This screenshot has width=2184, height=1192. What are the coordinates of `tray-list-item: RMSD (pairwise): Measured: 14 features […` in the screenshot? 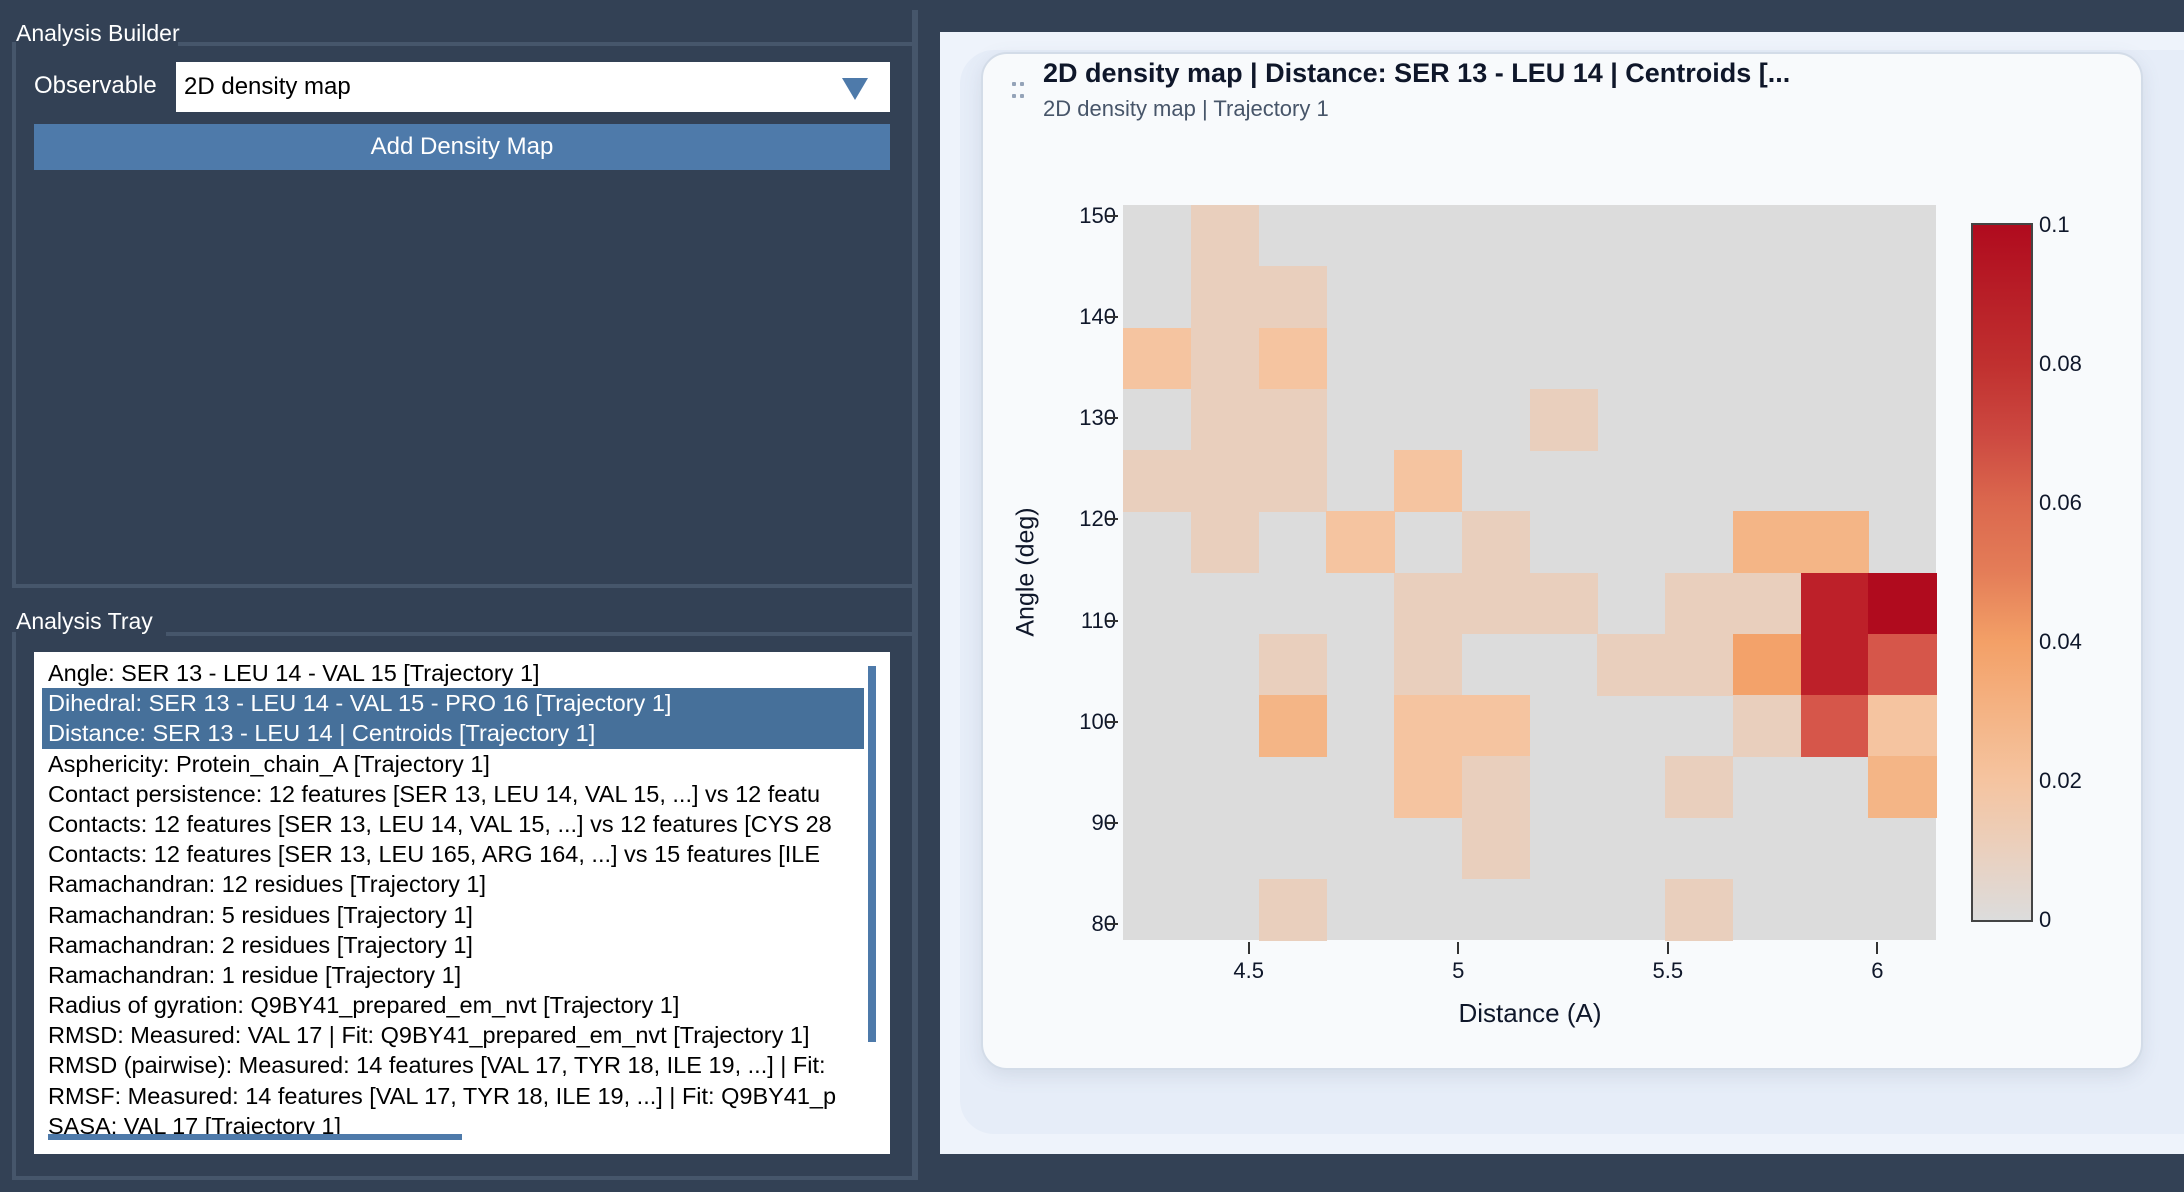 It's located at (437, 1065).